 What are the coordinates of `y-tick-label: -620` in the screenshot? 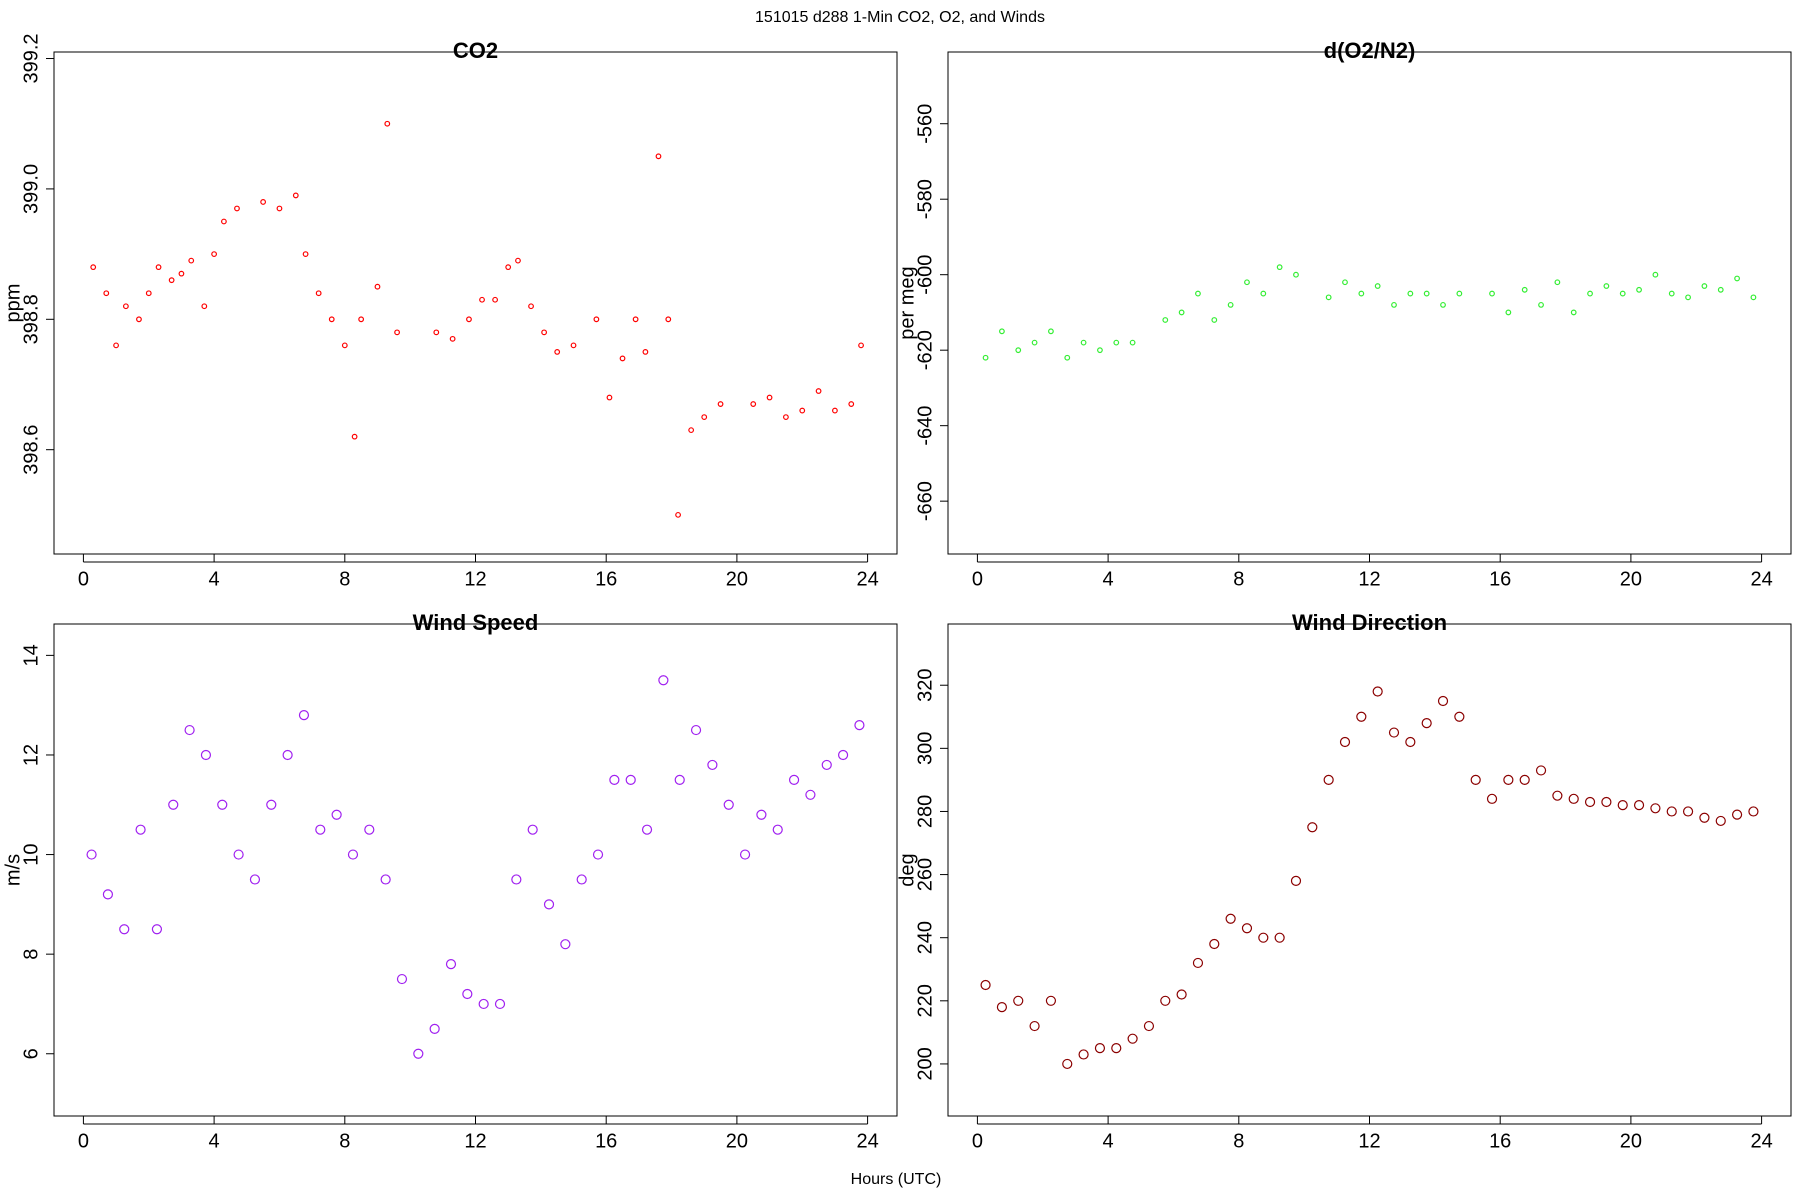 It's located at (925, 350).